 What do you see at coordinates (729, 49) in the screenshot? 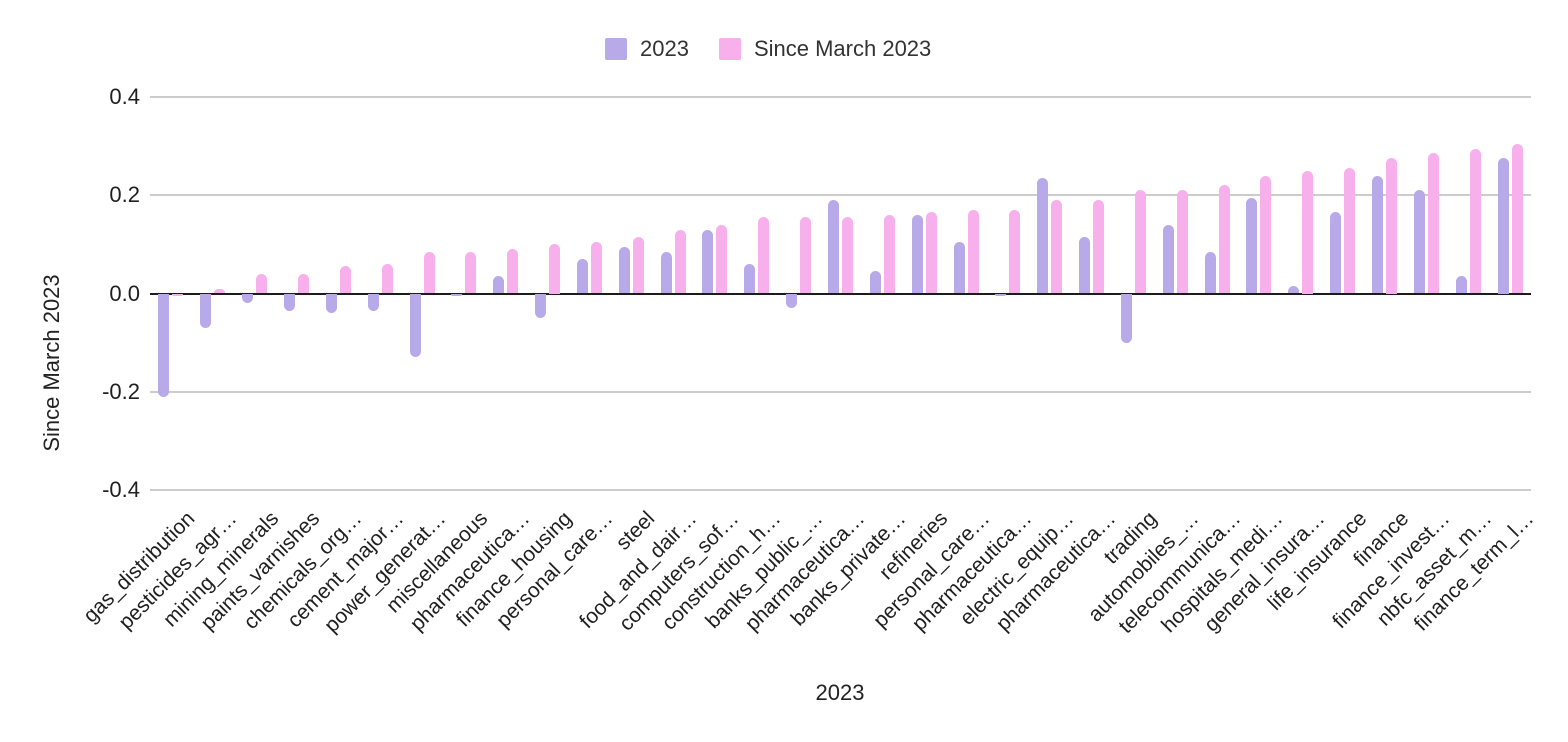
I see `legend-swatch-since-march-2023` at bounding box center [729, 49].